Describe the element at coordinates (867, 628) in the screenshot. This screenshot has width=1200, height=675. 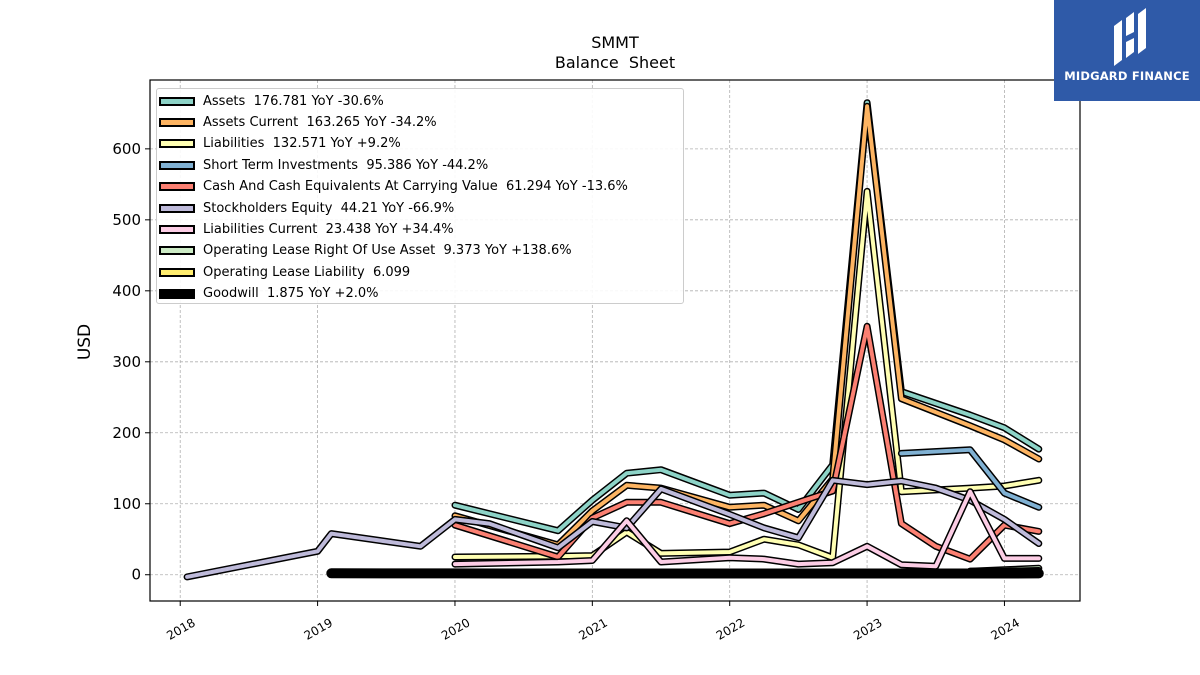
I see `x-tick-label: 2023` at that location.